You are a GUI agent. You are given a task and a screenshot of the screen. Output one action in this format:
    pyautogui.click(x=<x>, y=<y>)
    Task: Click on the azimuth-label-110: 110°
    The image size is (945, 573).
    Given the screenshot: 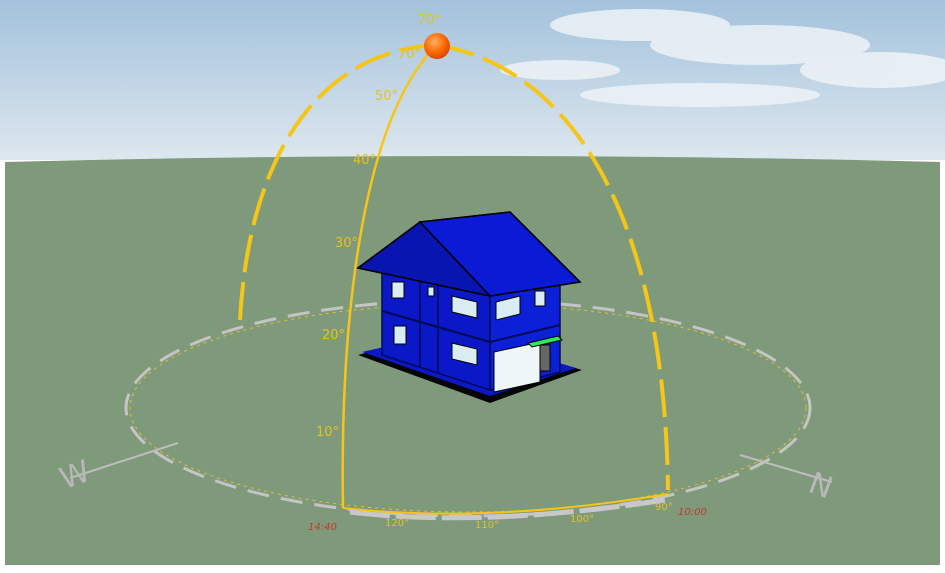 What is the action you would take?
    pyautogui.click(x=487, y=525)
    